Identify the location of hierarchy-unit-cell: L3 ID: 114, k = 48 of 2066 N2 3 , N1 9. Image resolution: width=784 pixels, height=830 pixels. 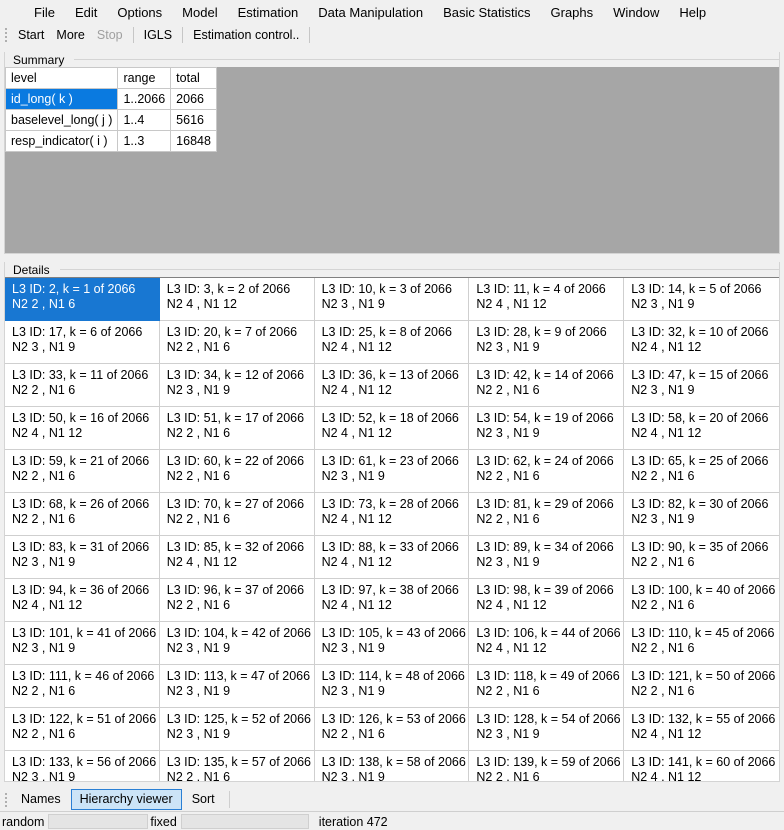
(392, 686).